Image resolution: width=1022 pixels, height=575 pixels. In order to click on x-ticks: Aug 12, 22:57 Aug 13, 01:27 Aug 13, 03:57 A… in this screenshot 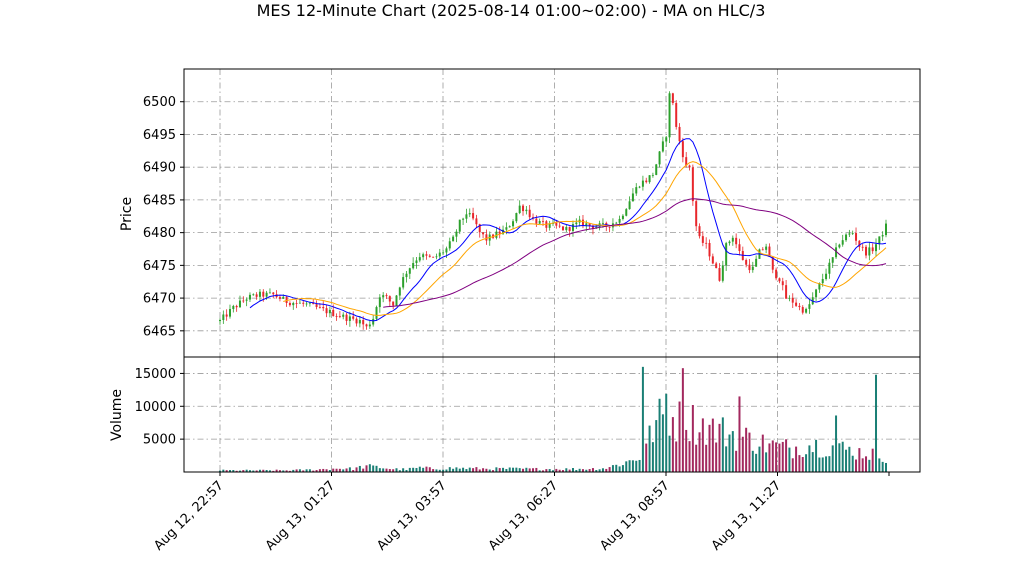, I will do `click(520, 513)`.